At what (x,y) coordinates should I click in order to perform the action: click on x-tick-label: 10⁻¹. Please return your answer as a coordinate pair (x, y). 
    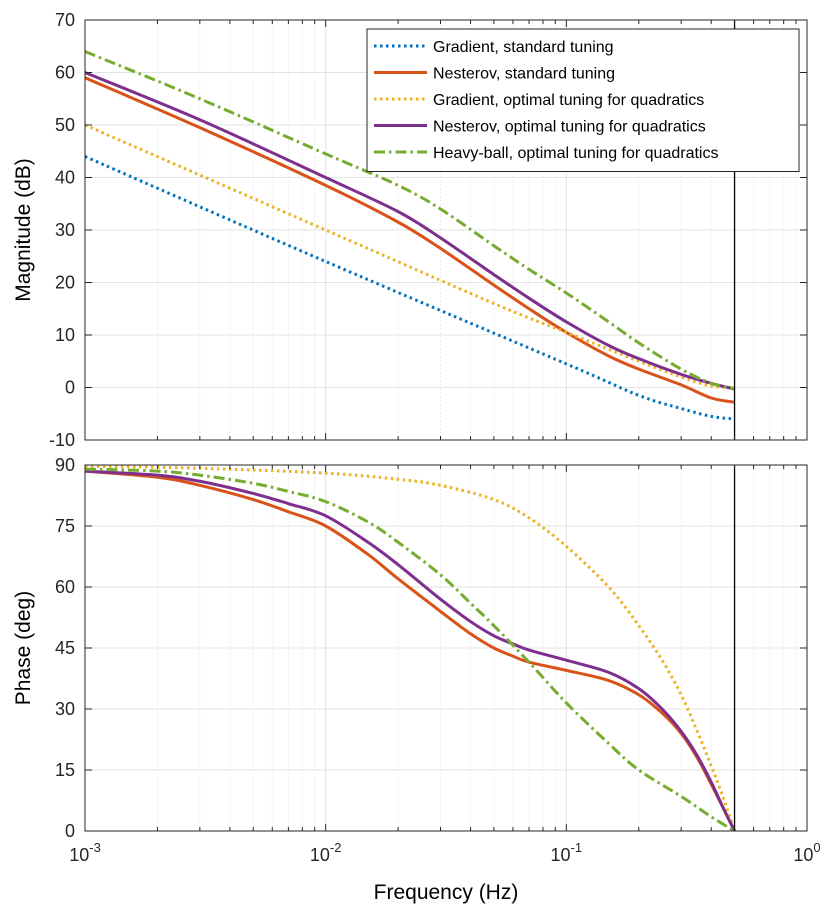
    Looking at the image, I should click on (567, 852).